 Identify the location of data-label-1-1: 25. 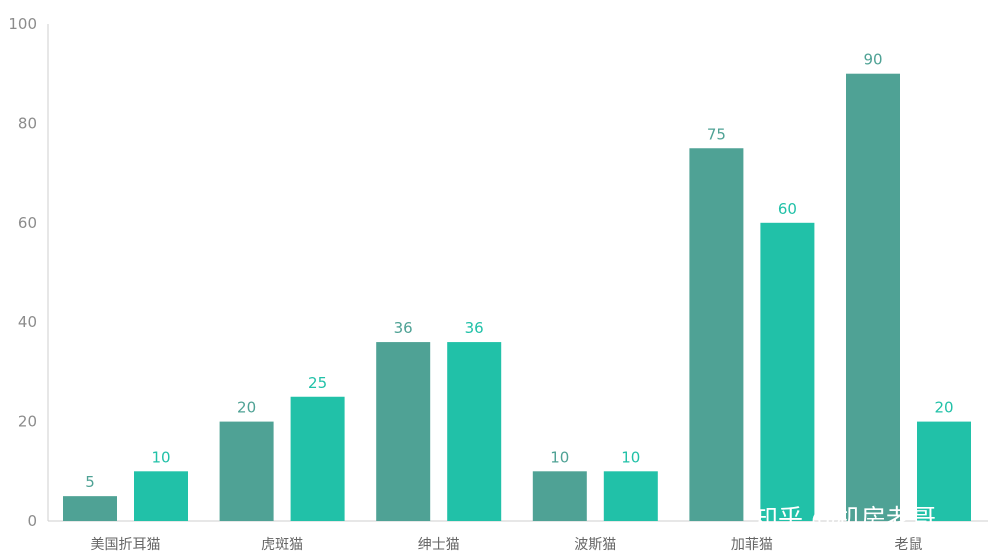
(317, 383).